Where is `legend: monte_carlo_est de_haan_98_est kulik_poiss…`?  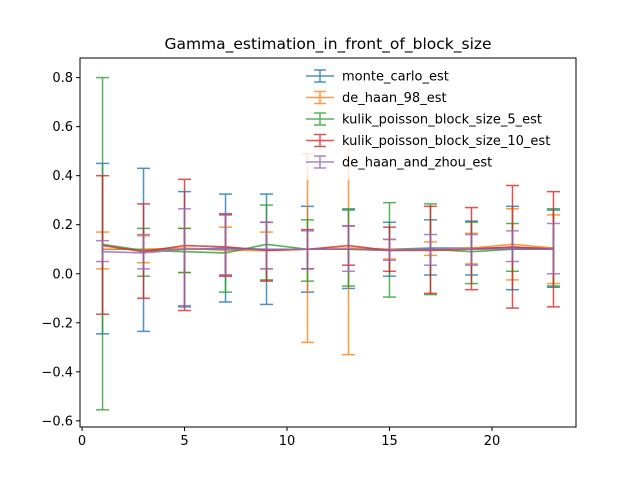 legend: monte_carlo_est de_haan_98_est kulik_poiss… is located at coordinates (432, 122).